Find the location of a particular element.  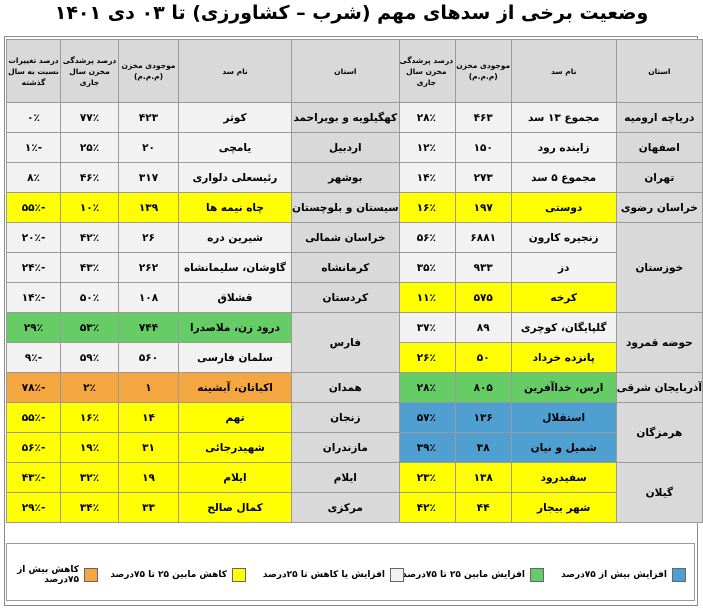

fill-cell: ۴۳٪ is located at coordinates (89, 267).